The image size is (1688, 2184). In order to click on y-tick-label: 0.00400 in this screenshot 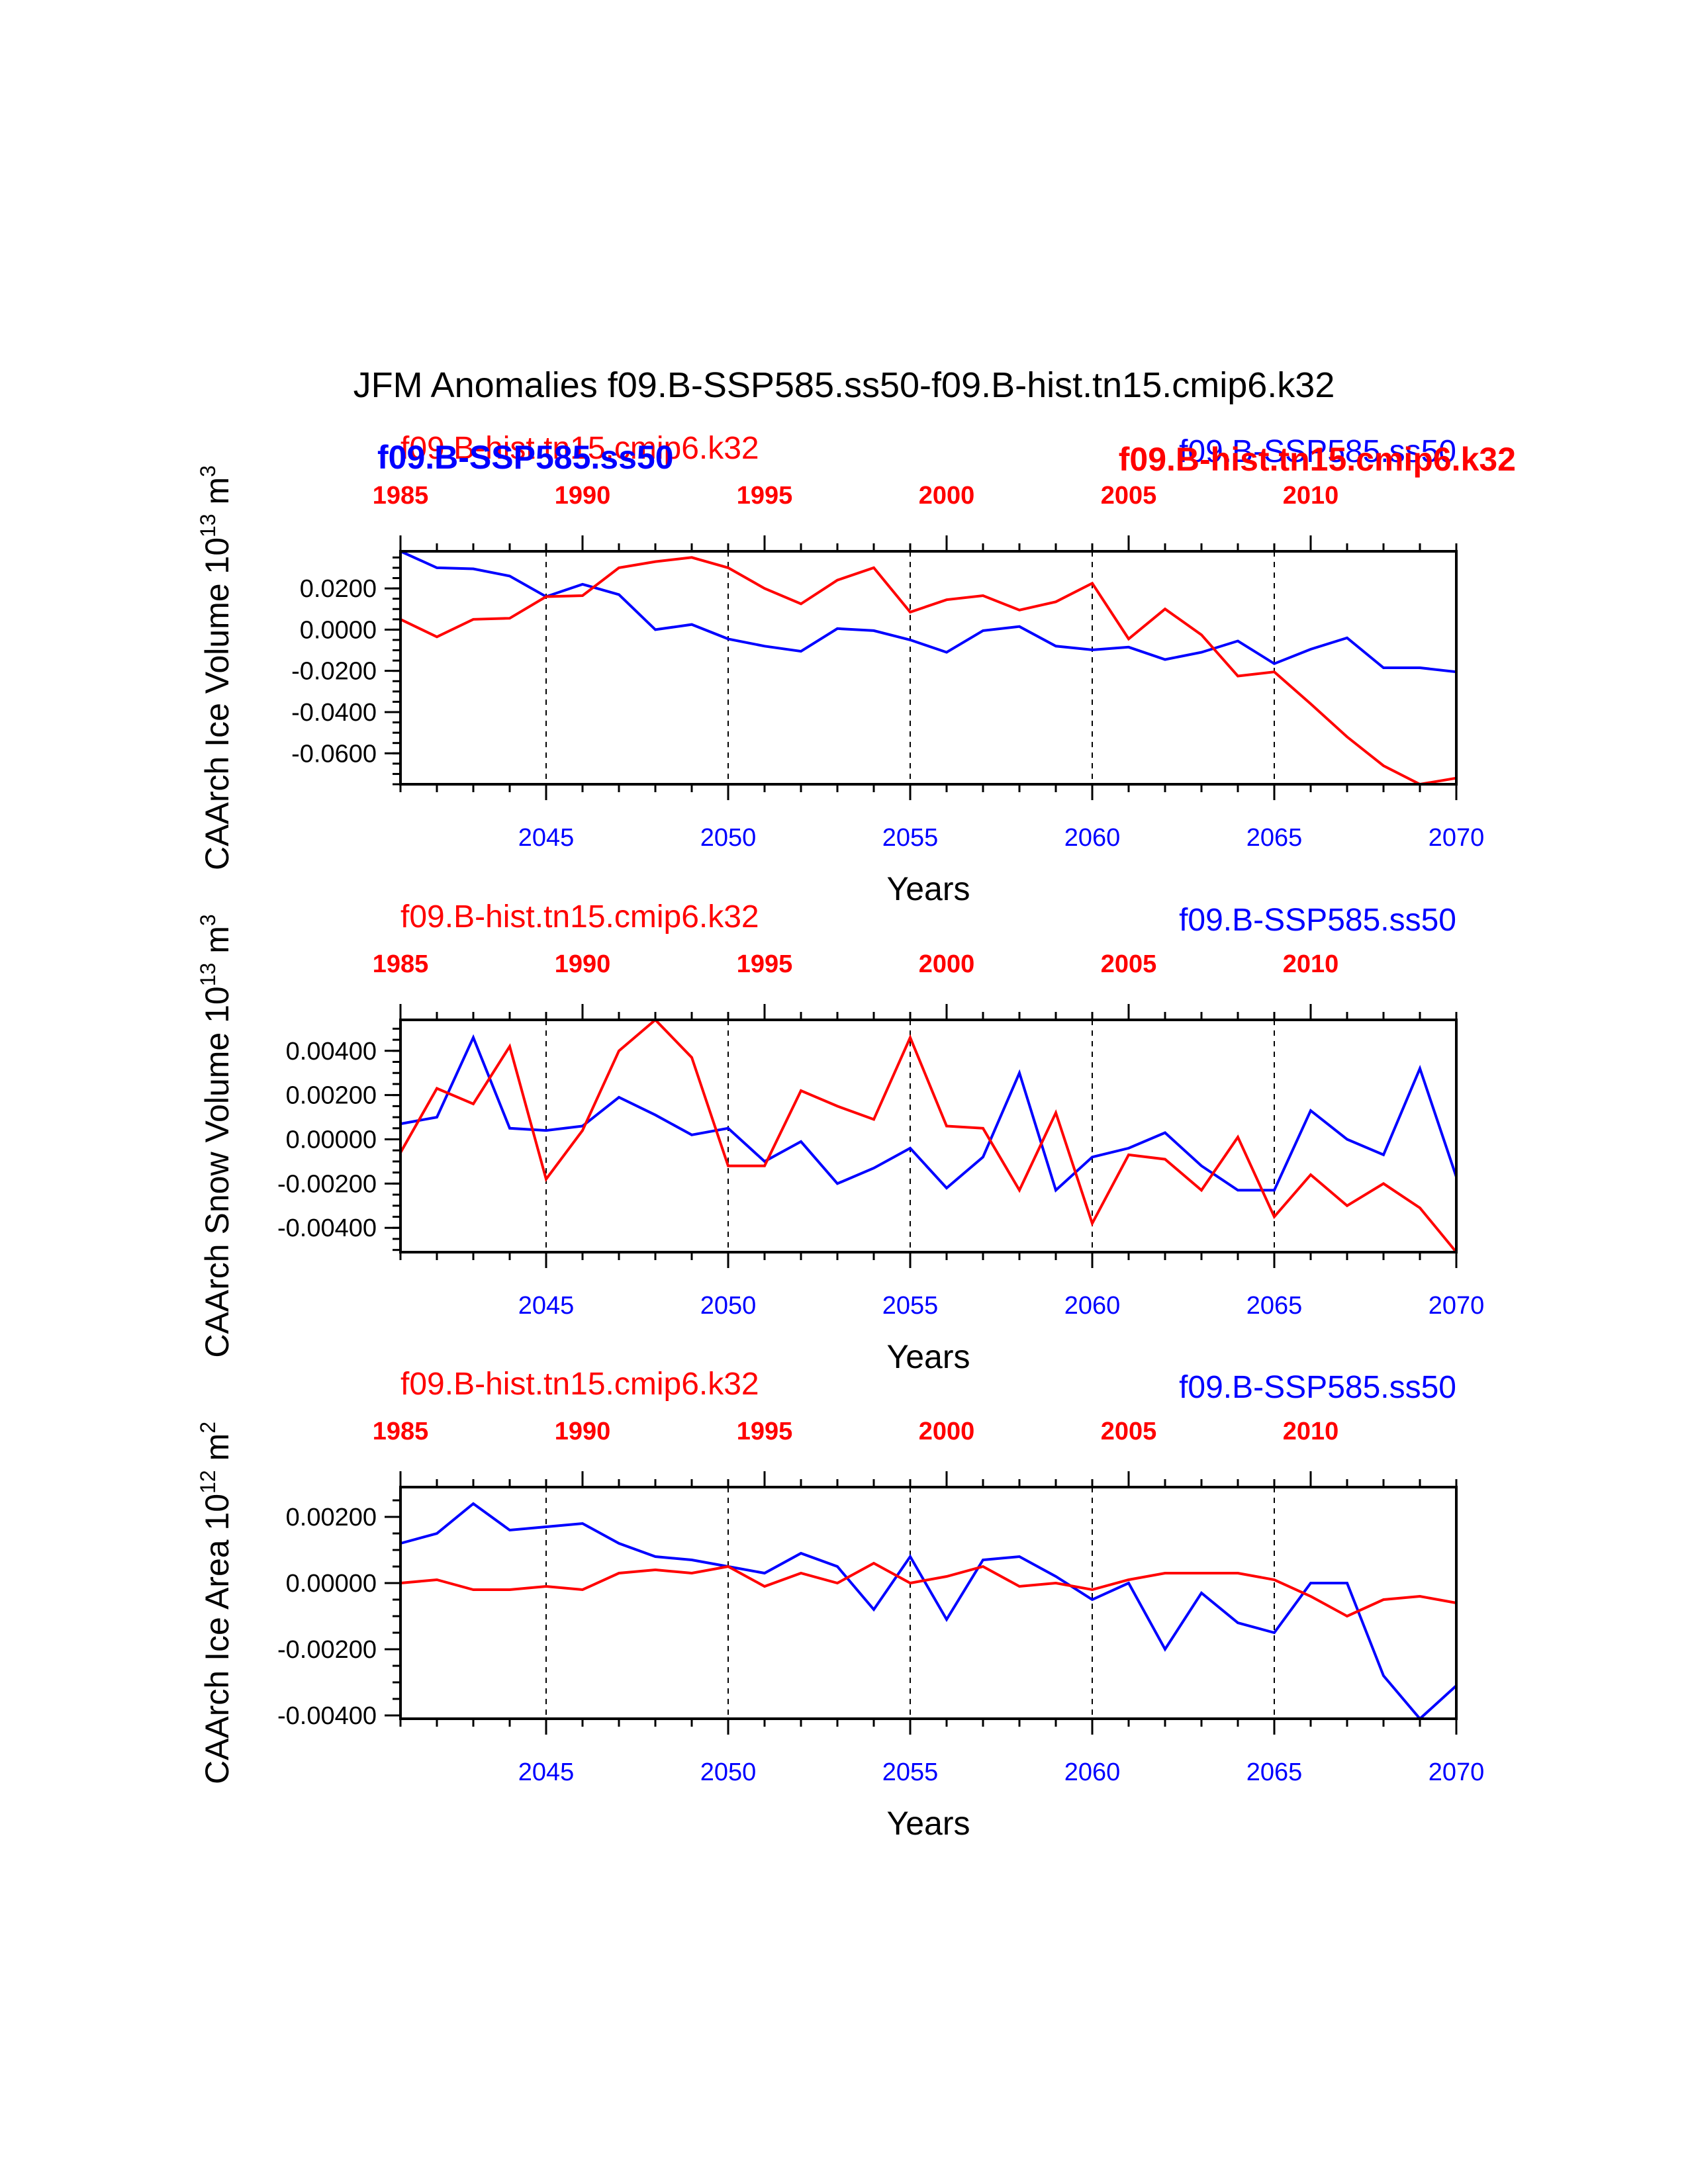, I will do `click(331, 1052)`.